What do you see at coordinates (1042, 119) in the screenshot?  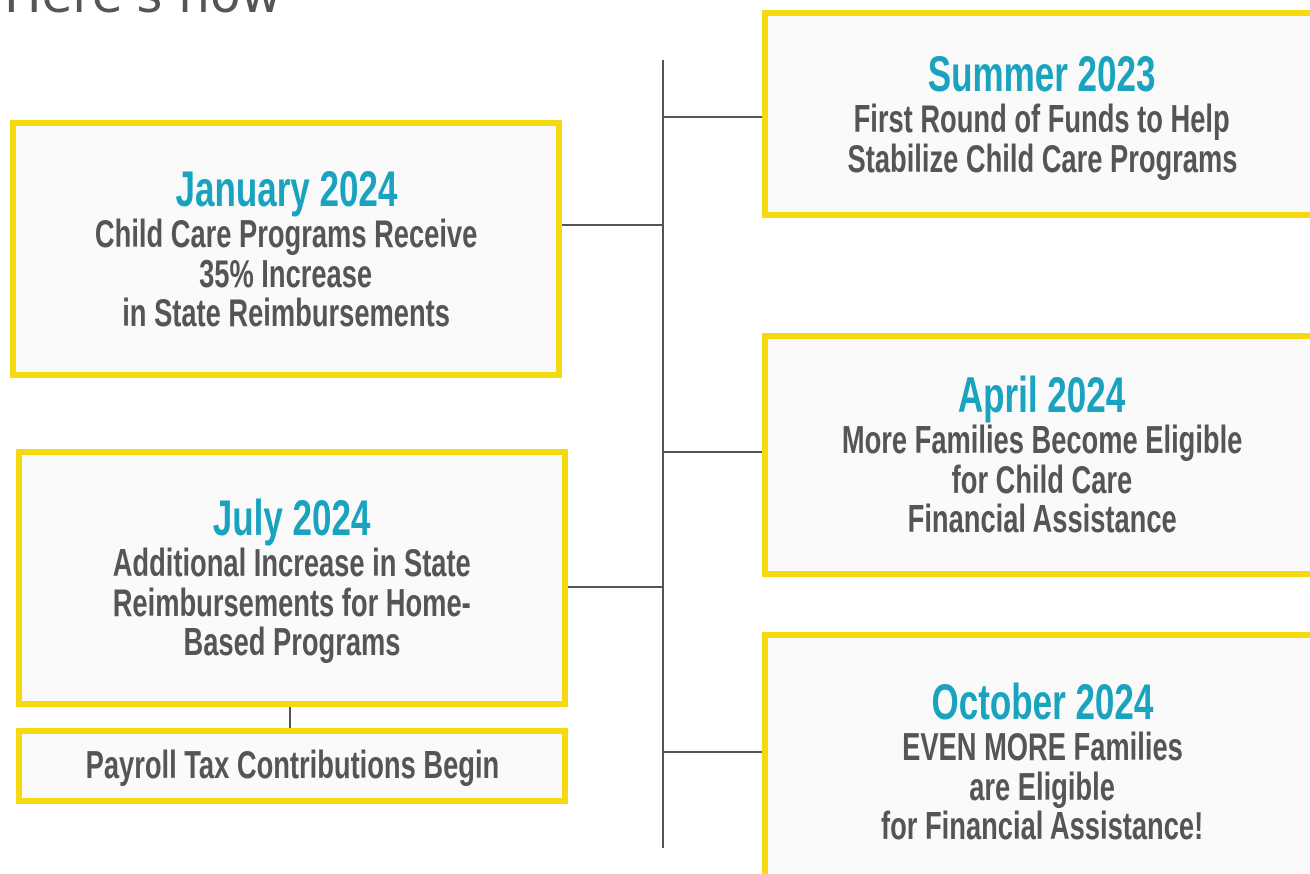 I see `event-text: First Round of Funds to Help` at bounding box center [1042, 119].